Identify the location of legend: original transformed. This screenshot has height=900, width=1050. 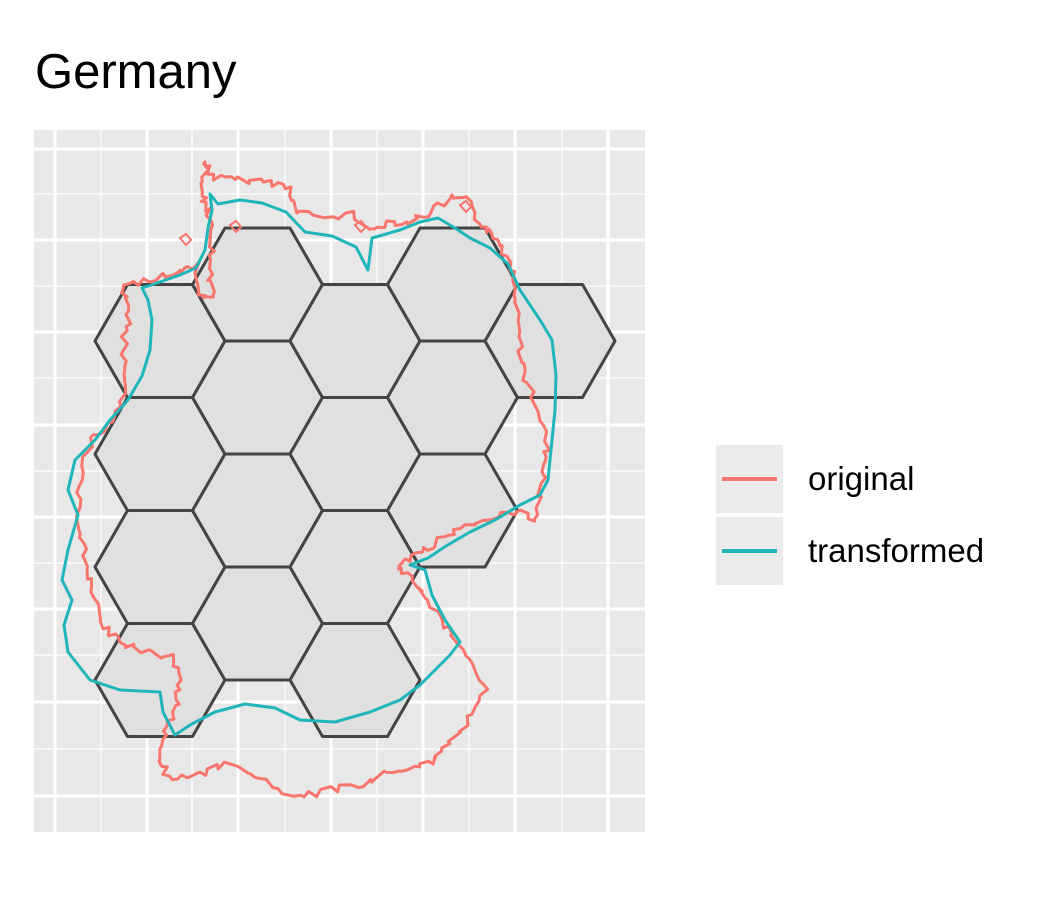
(850, 516).